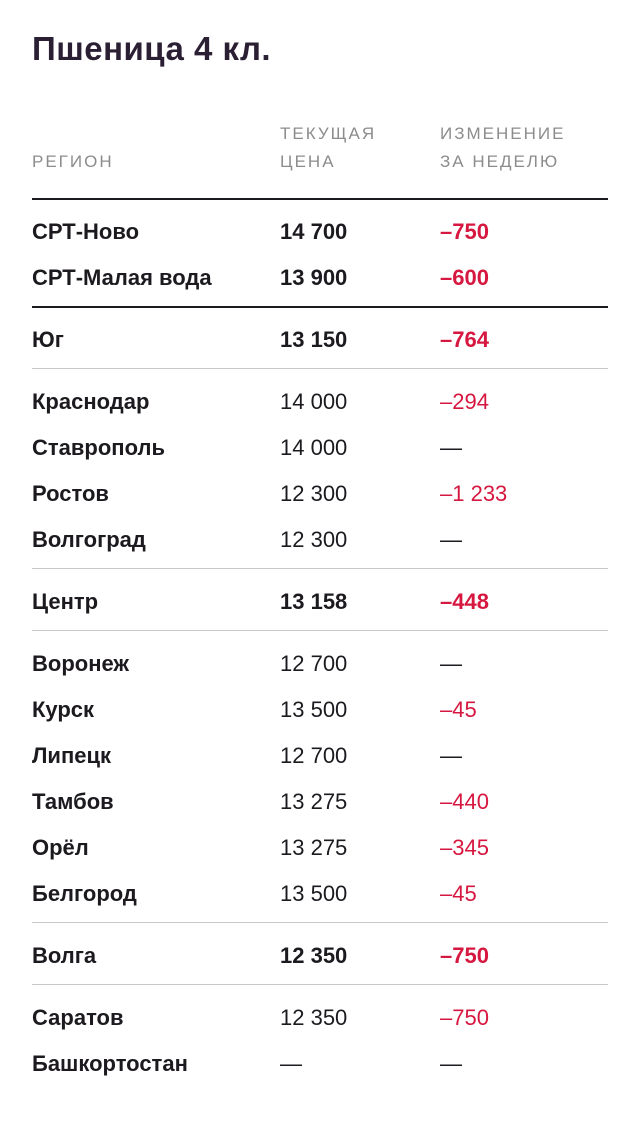 The width and height of the screenshot is (640, 1134). I want to click on table-row: Ростов 12 300 –1 233, so click(320, 494).